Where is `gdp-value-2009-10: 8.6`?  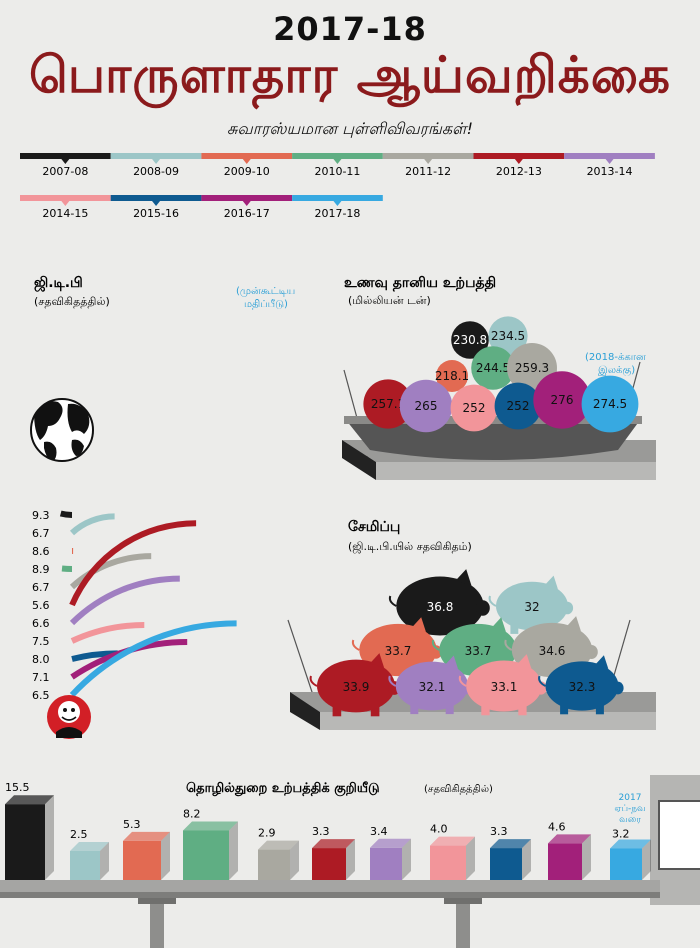
gdp-value-2009-10: 8.6 is located at coordinates (41, 551).